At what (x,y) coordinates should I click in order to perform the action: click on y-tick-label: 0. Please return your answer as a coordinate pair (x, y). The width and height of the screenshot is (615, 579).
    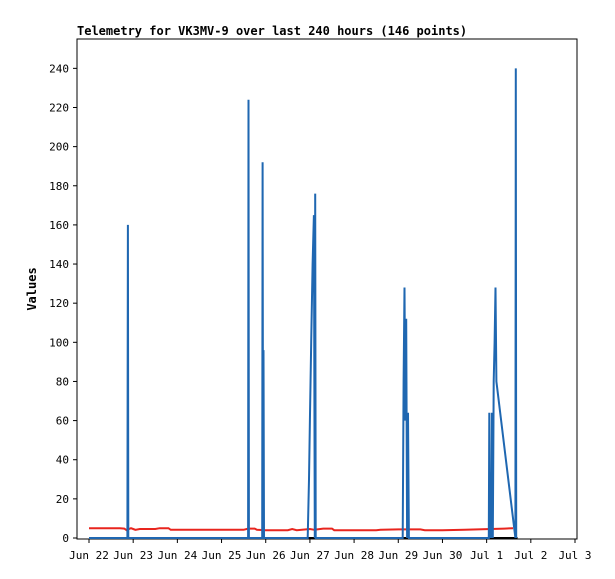
    Looking at the image, I should click on (65, 538).